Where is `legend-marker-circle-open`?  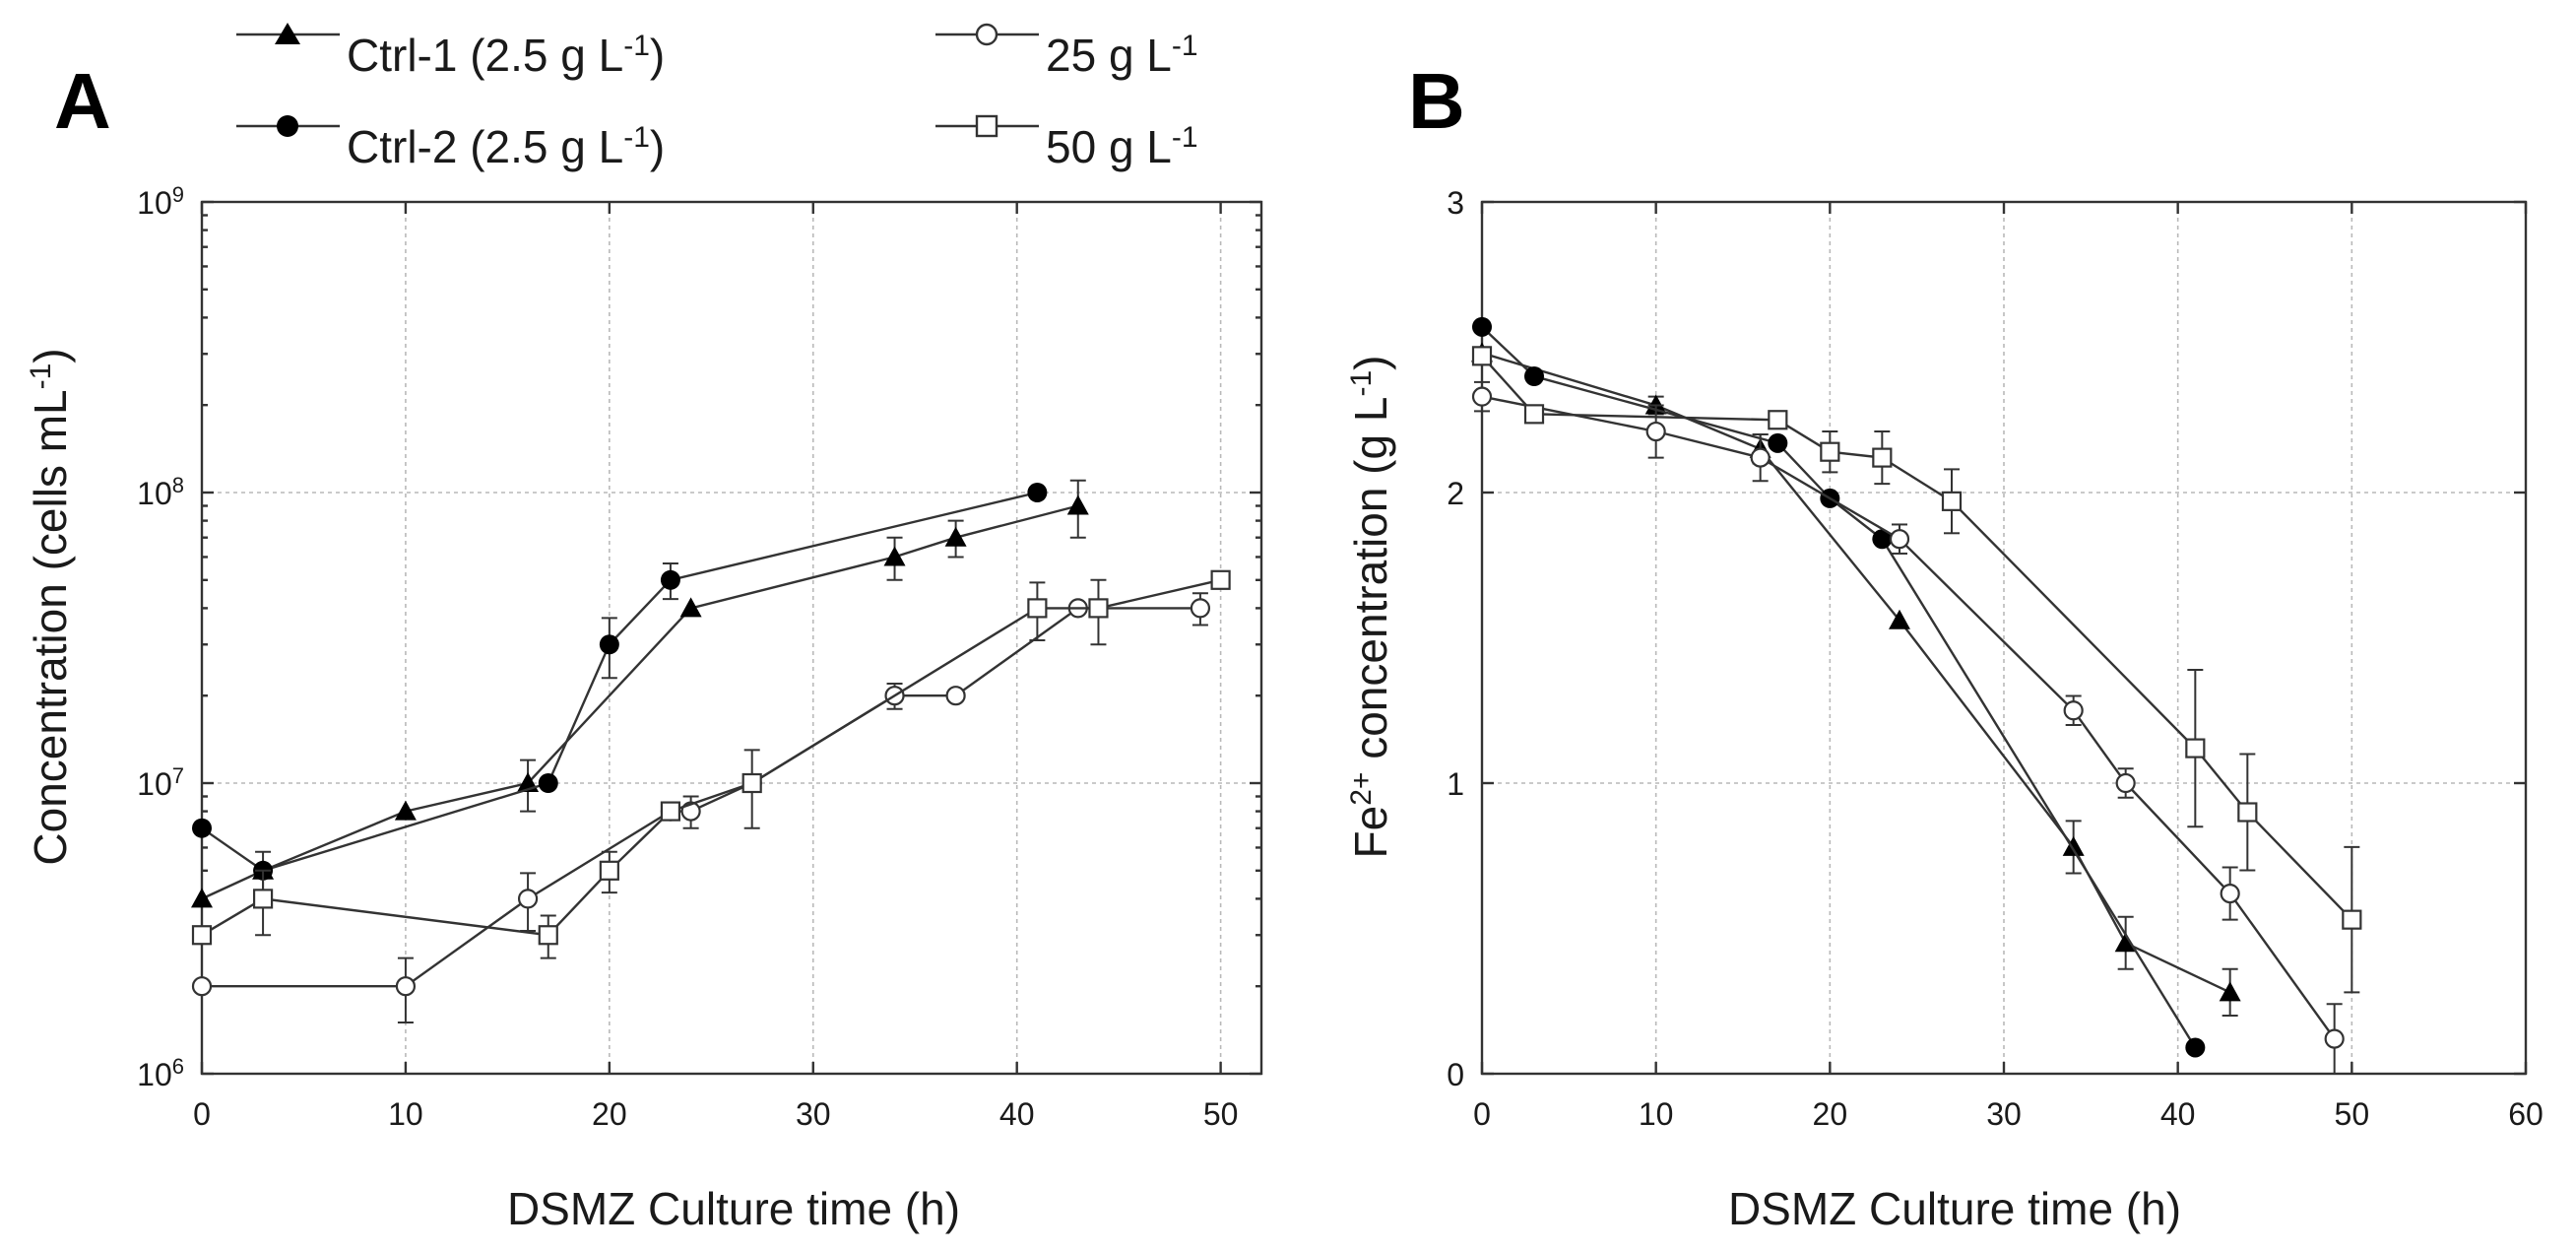
legend-marker-circle-open is located at coordinates (986, 34).